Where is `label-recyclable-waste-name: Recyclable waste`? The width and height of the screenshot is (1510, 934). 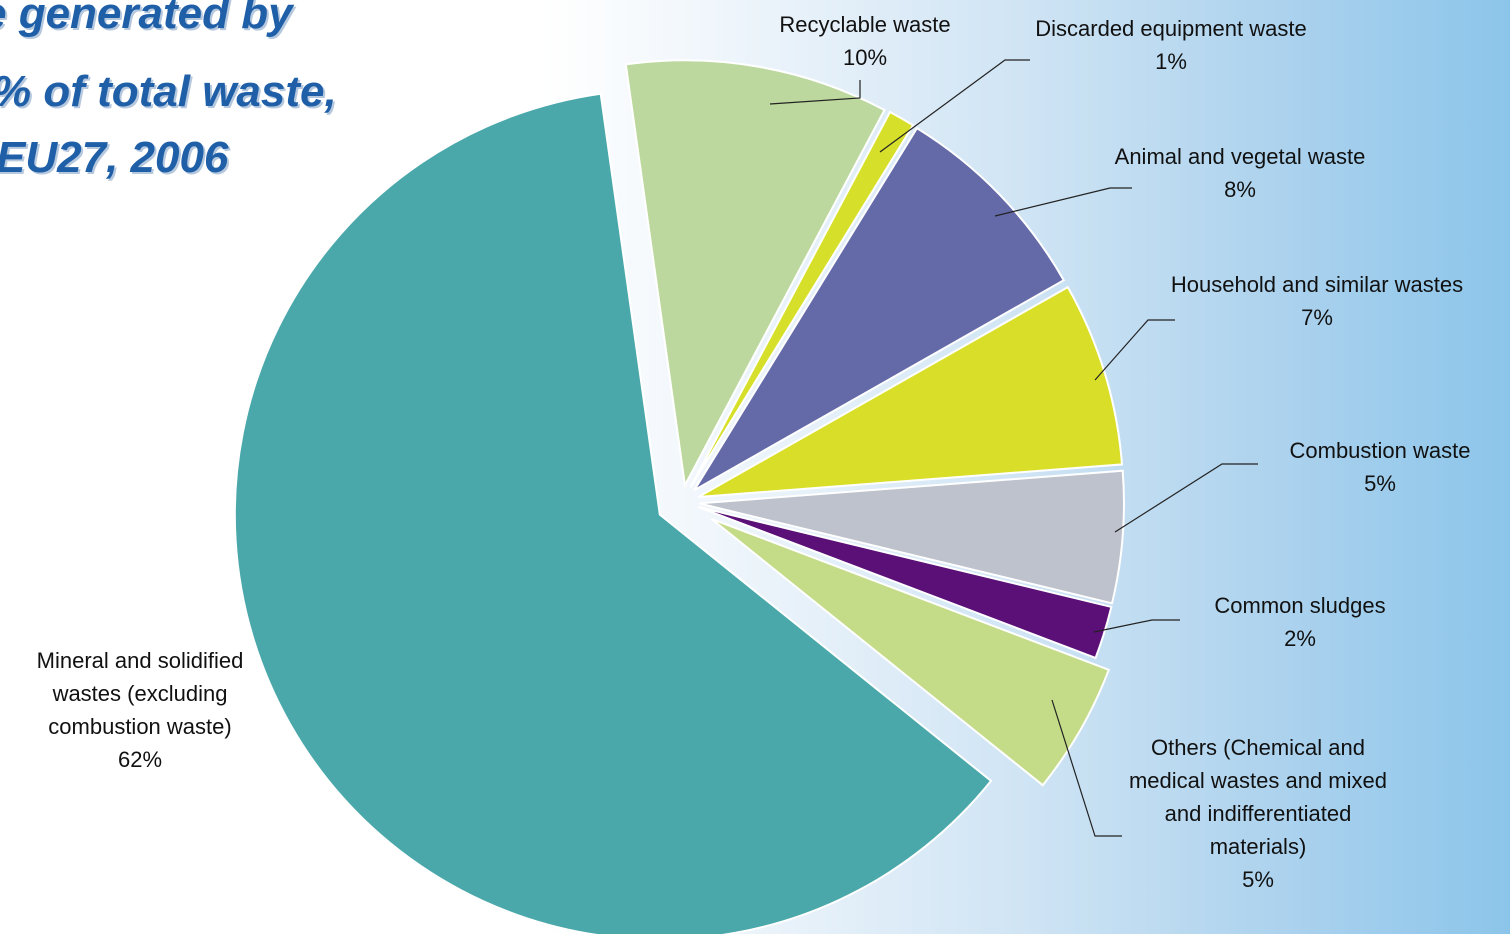 label-recyclable-waste-name: Recyclable waste is located at coordinates (865, 24).